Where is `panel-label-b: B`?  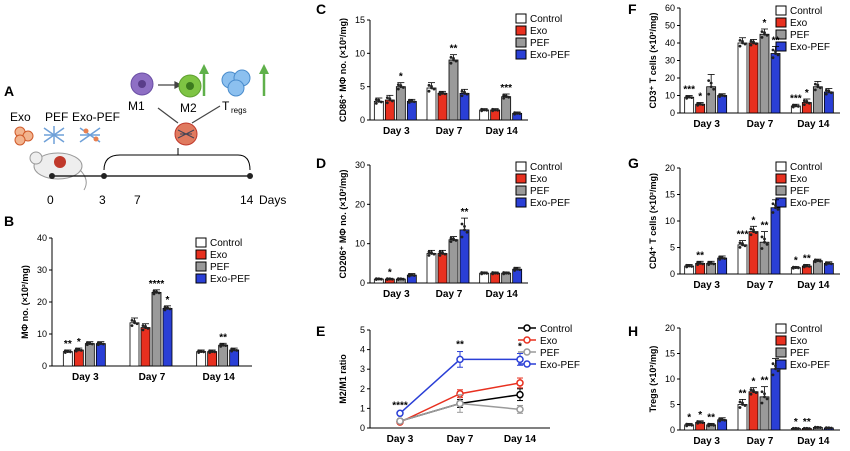
panel-label-b: B is located at coordinates (9, 221).